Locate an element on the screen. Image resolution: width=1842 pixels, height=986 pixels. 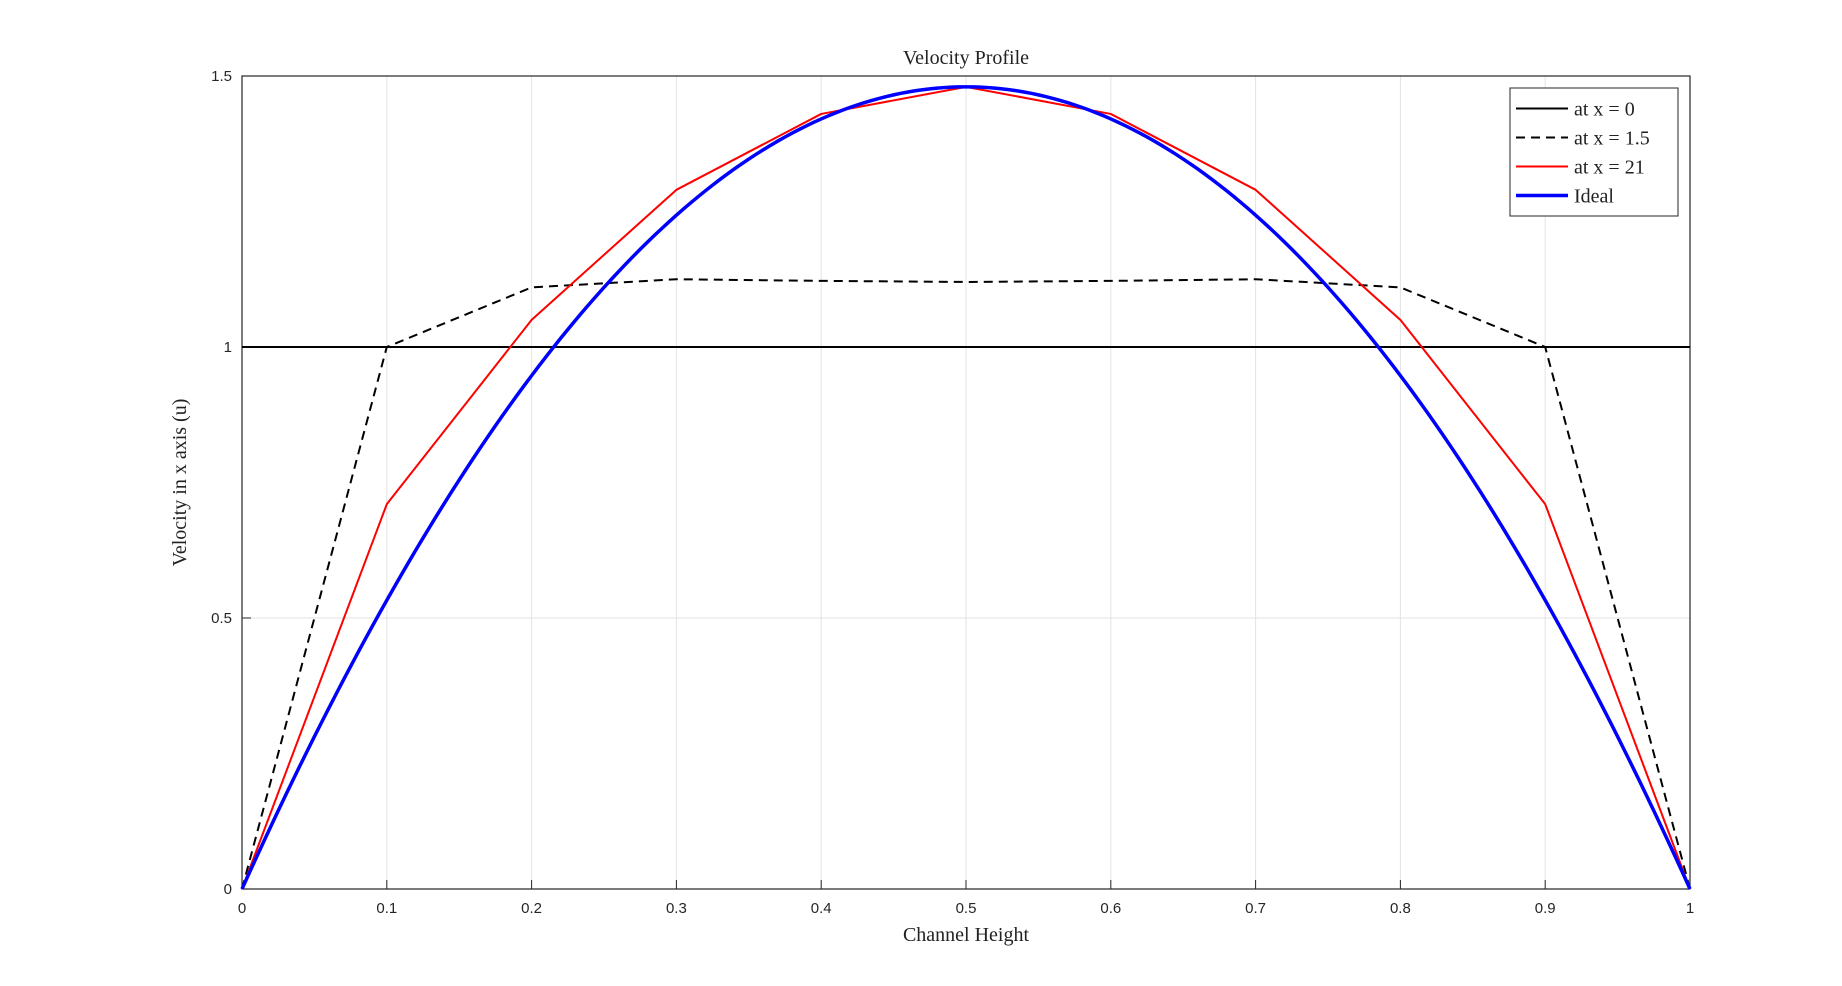
x-tick-label: 0.8 is located at coordinates (1400, 908).